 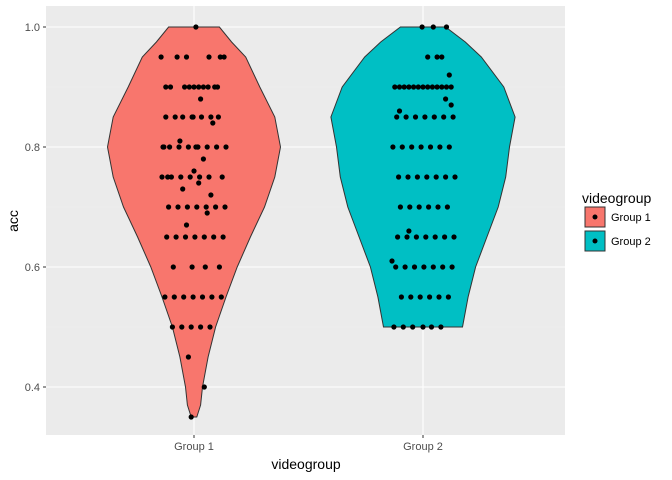 What do you see at coordinates (308, 444) in the screenshot?
I see `x-axis: Group 1 Group 2` at bounding box center [308, 444].